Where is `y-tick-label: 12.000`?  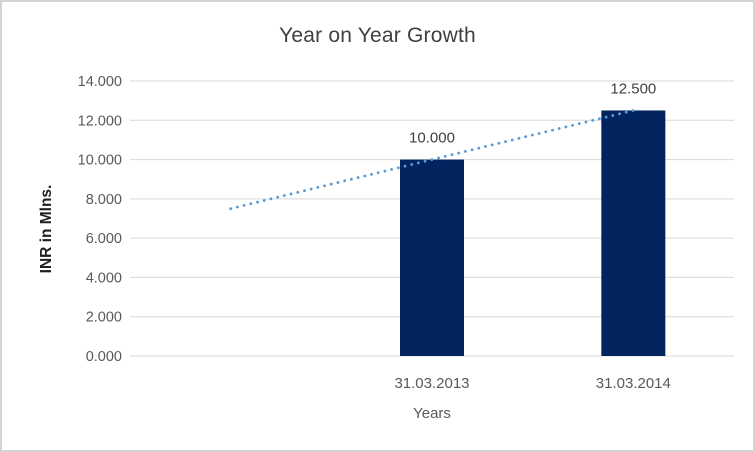
y-tick-label: 12.000 is located at coordinates (100, 121).